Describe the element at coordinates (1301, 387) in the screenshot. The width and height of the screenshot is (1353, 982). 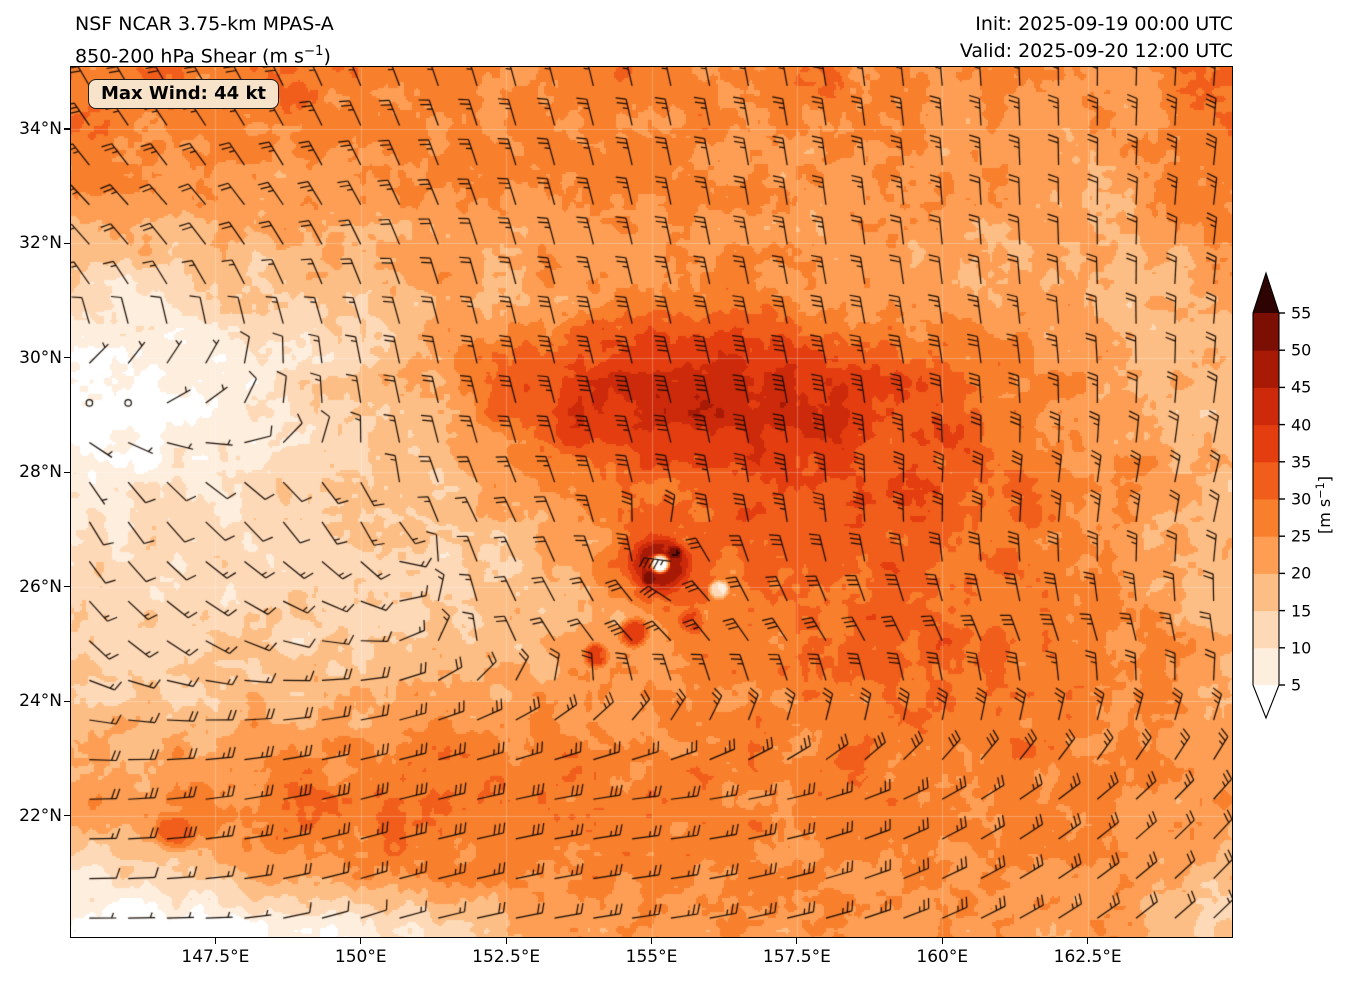
I see `colorbar-tick-label: 45` at that location.